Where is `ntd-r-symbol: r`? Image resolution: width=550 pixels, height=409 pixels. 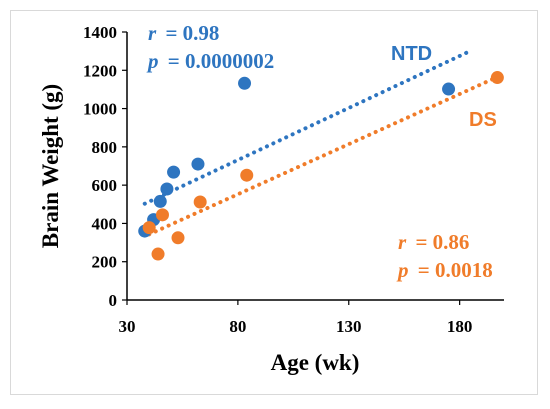
ntd-r-symbol: r is located at coordinates (152, 33).